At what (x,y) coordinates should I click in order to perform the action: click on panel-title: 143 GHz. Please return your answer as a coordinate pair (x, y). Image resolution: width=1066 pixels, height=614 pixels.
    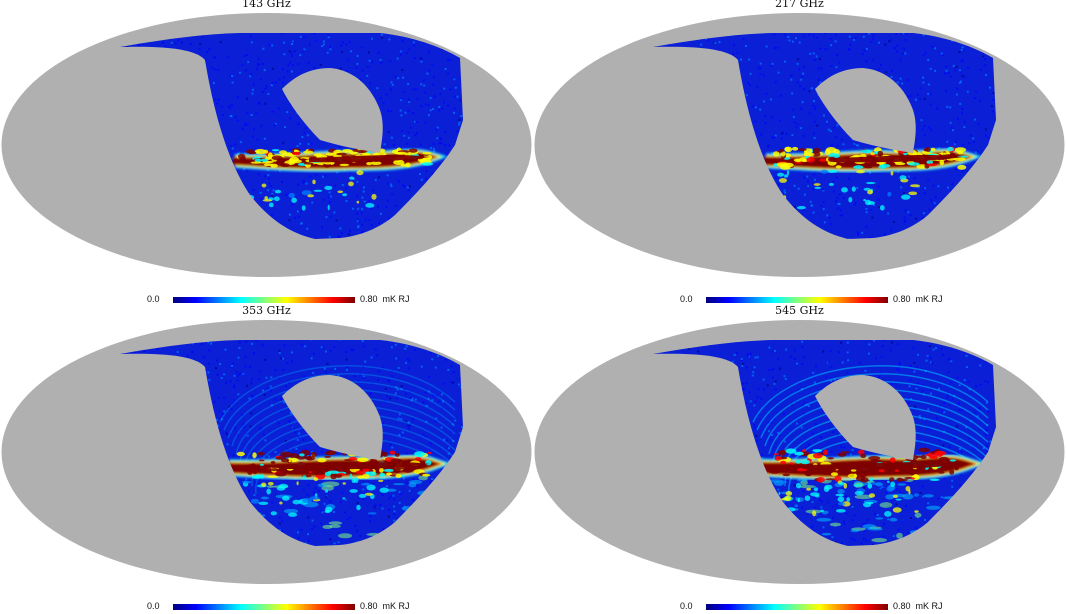
    Looking at the image, I should click on (266, 5).